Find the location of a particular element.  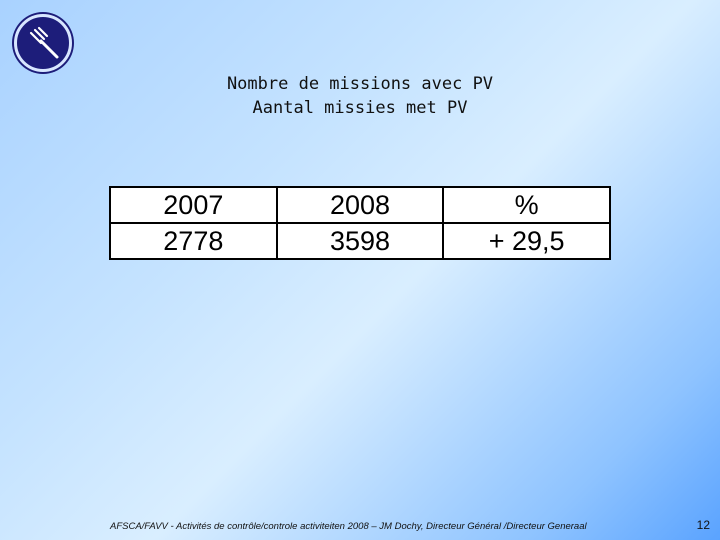

table-row: 2778 3598 + 29,5 is located at coordinates (360, 241).